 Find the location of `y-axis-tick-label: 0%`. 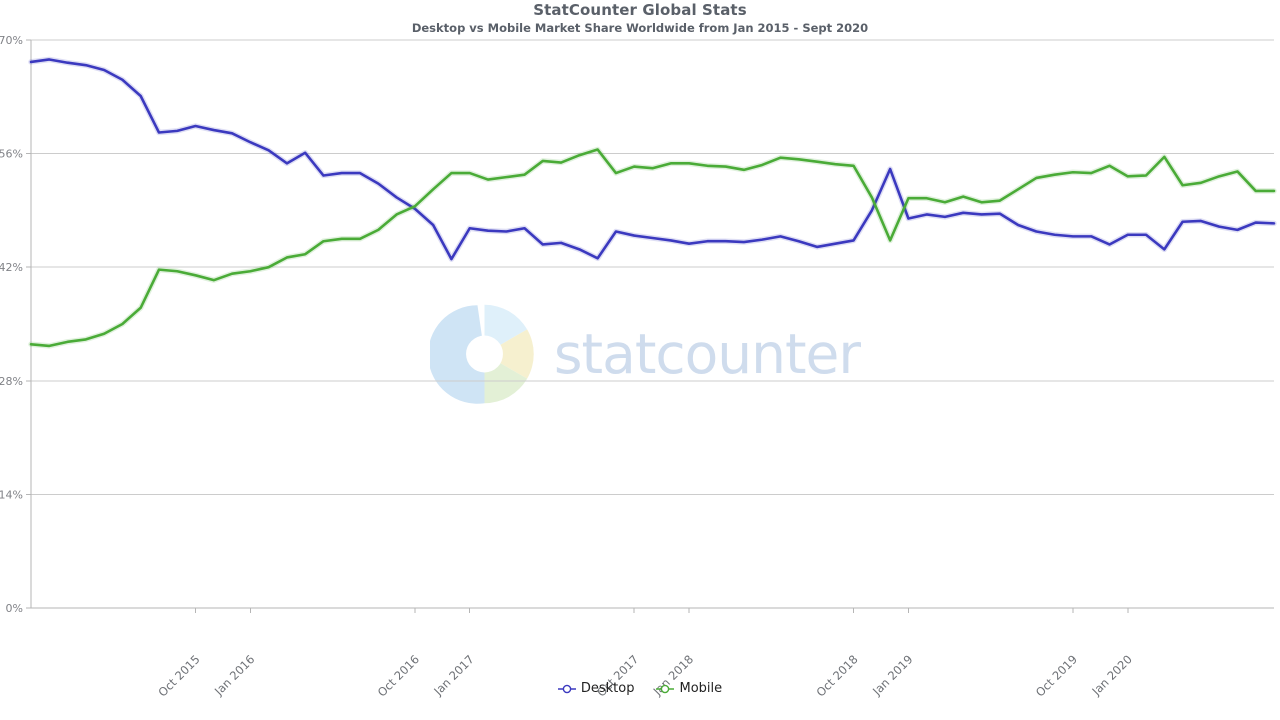

y-axis-tick-label: 0% is located at coordinates (14, 608).